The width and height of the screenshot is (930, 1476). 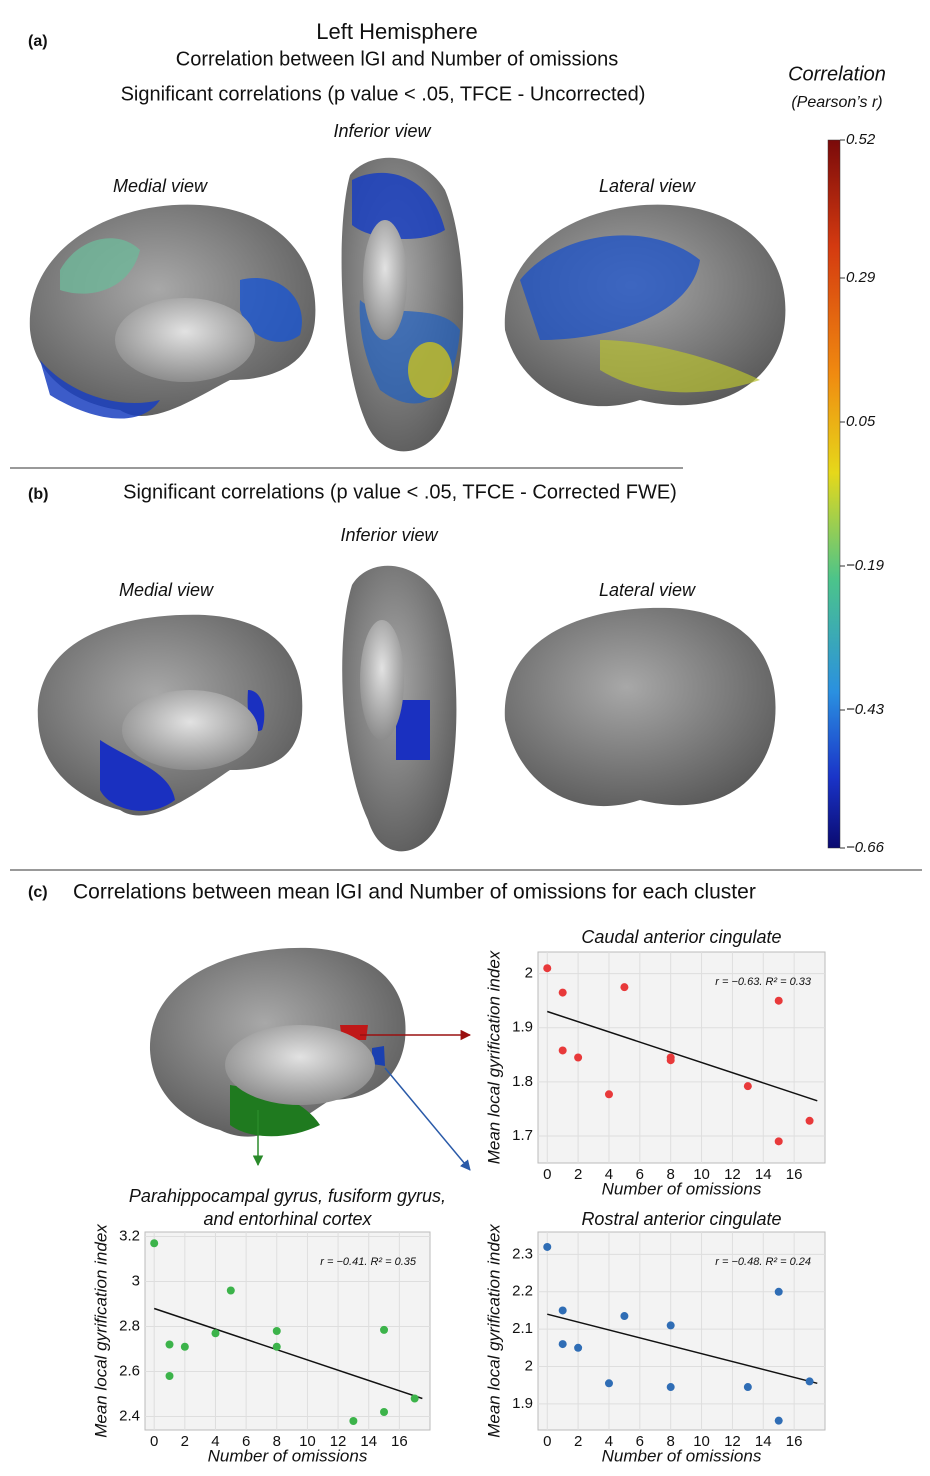 What do you see at coordinates (763, 982) in the screenshot?
I see `annotation: r = −0.63. R² = 0.33` at bounding box center [763, 982].